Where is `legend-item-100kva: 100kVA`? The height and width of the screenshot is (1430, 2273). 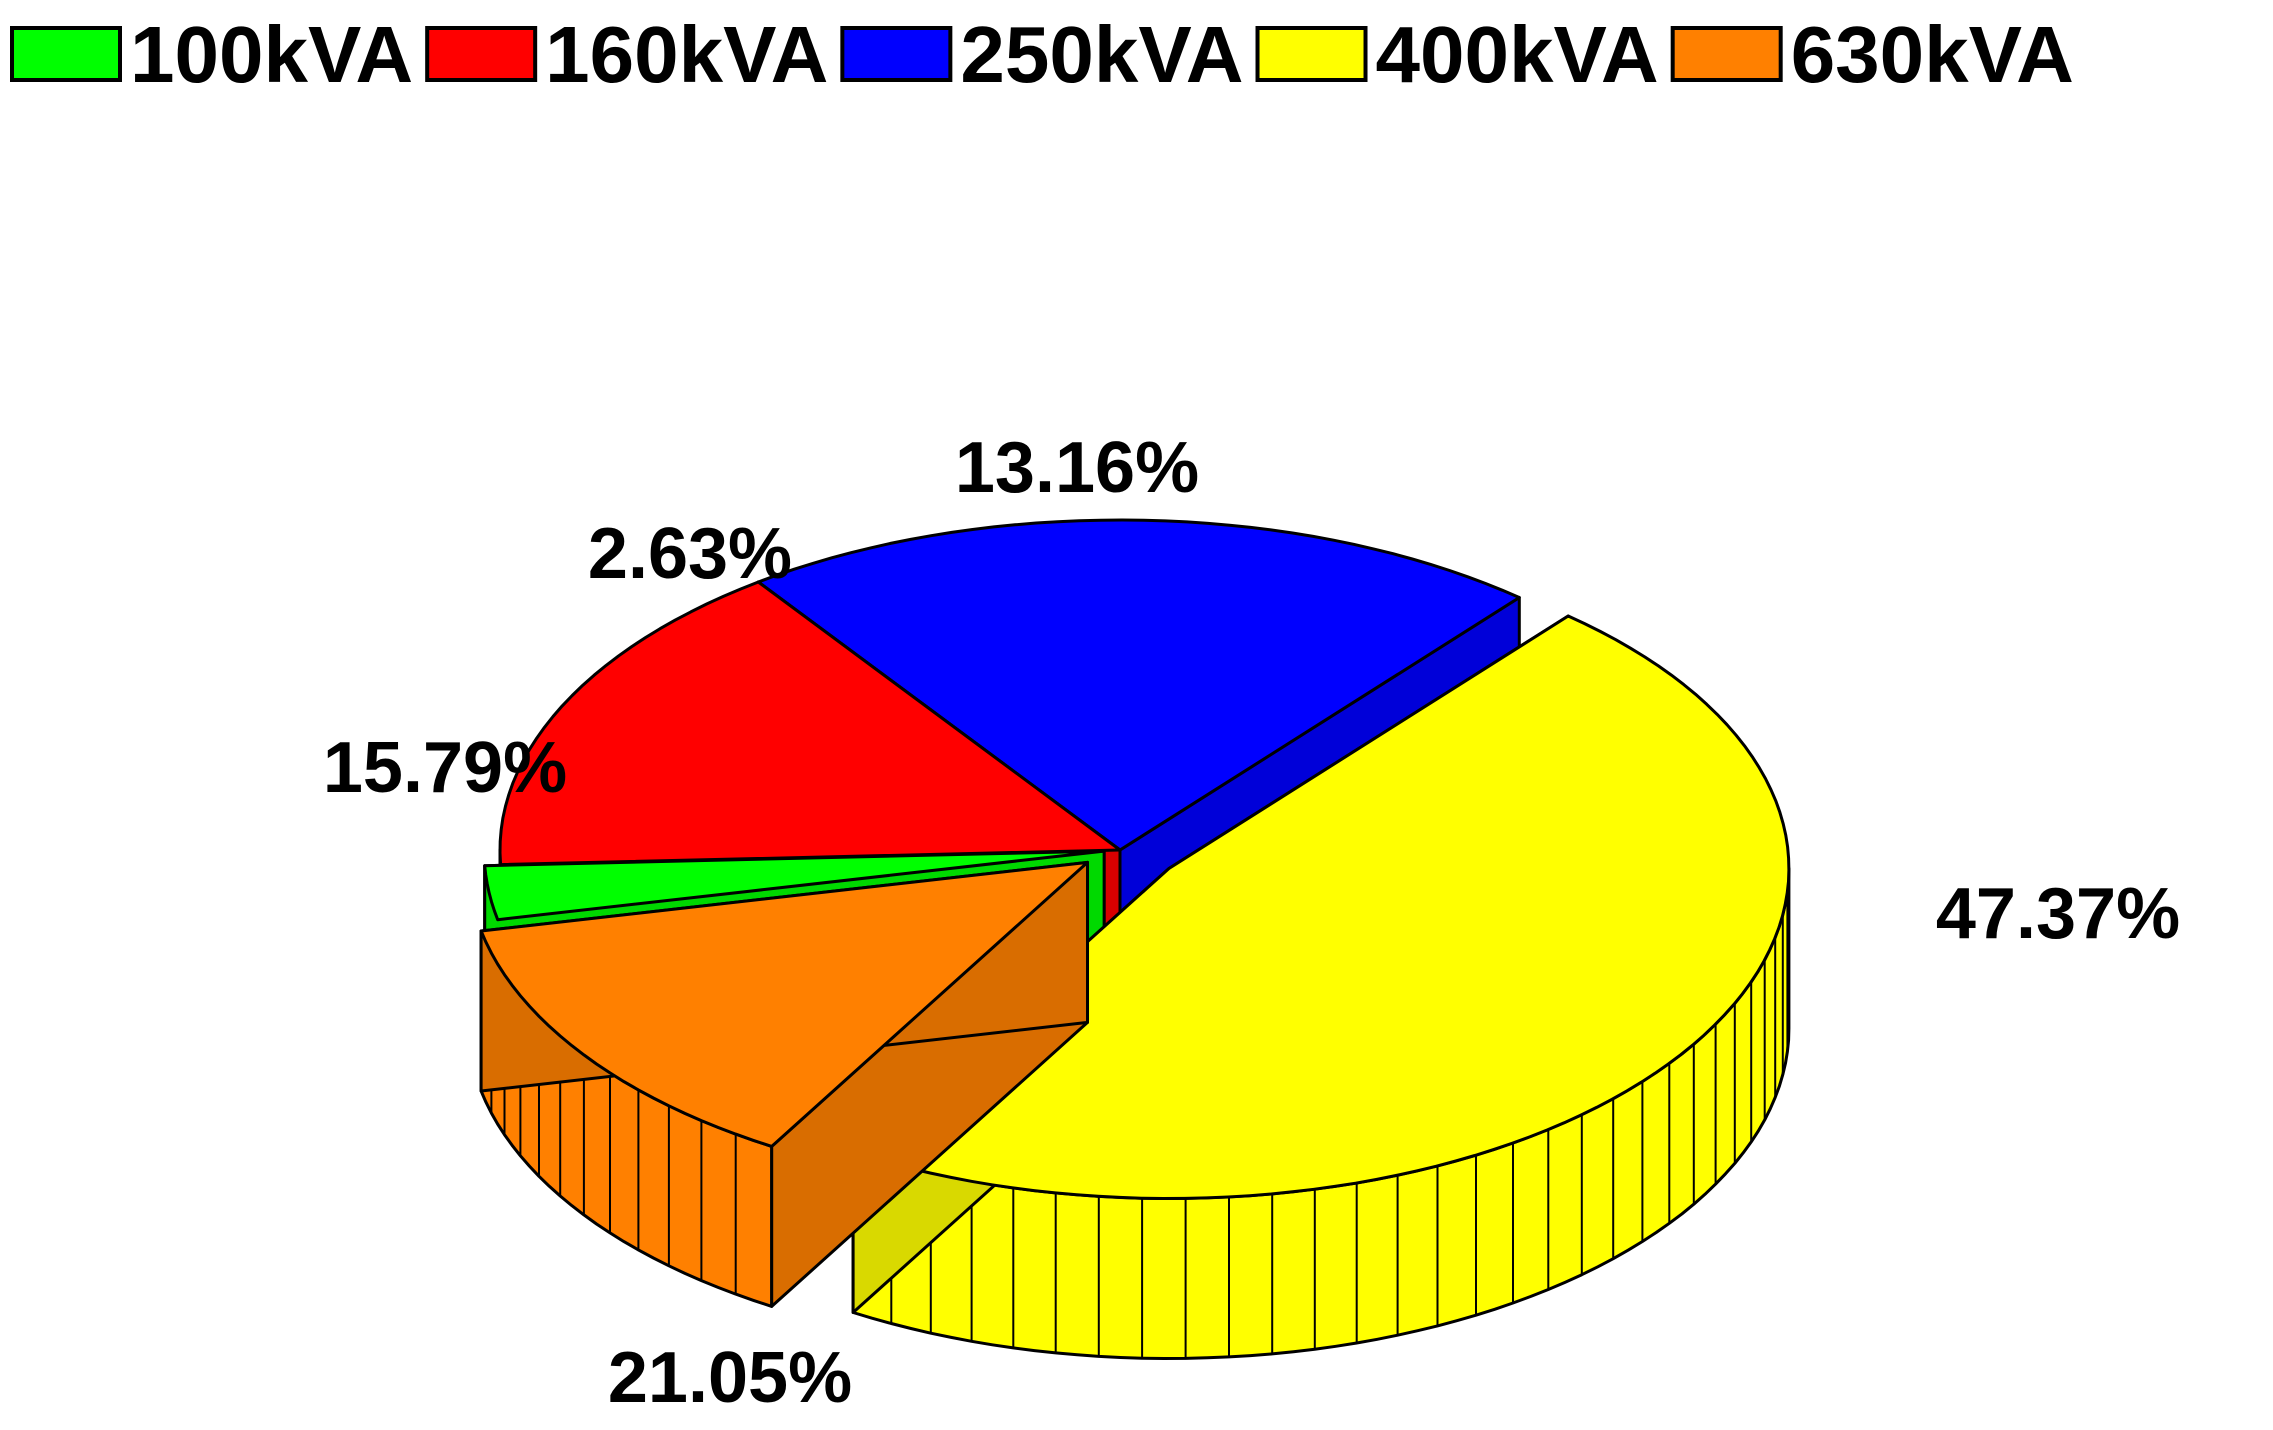
legend-item-100kva: 100kVA is located at coordinates (211, 54).